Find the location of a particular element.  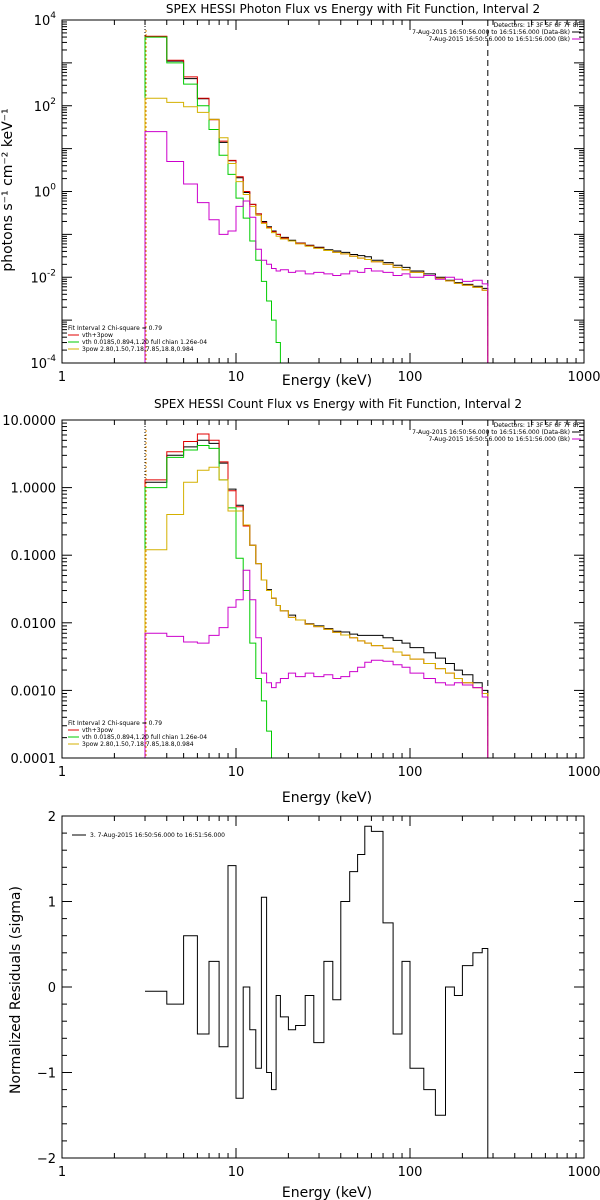

photon-flux-legend-bottom-text: Fit Interval 2 Chi-square = 0.79 is located at coordinates (115, 328).